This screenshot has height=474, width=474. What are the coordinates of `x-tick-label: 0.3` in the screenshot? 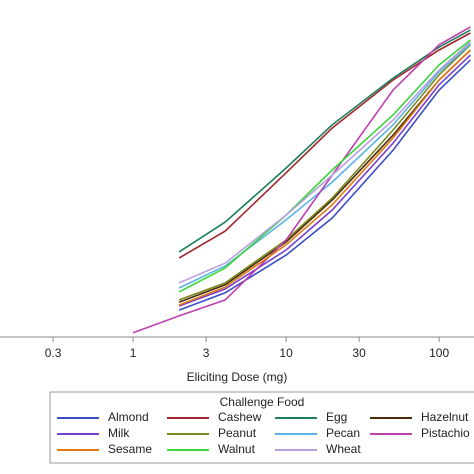 It's located at (53, 353).